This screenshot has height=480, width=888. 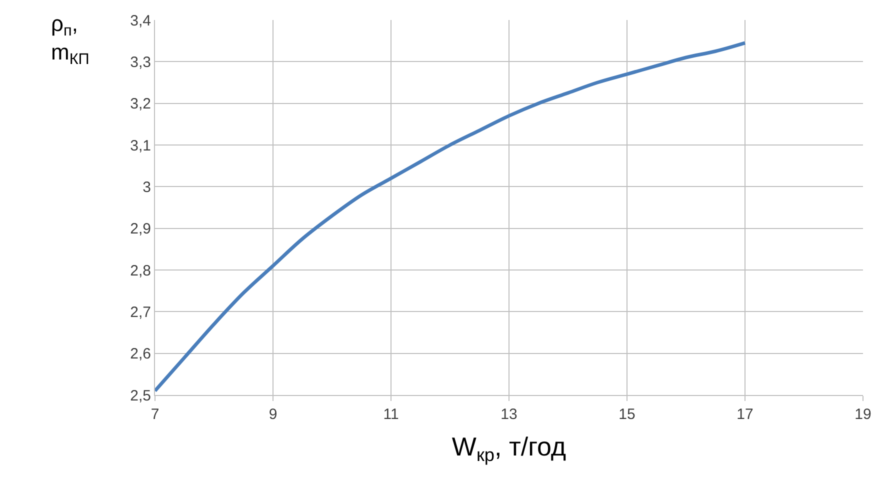 What do you see at coordinates (273, 414) in the screenshot?
I see `x-tick-label: 9` at bounding box center [273, 414].